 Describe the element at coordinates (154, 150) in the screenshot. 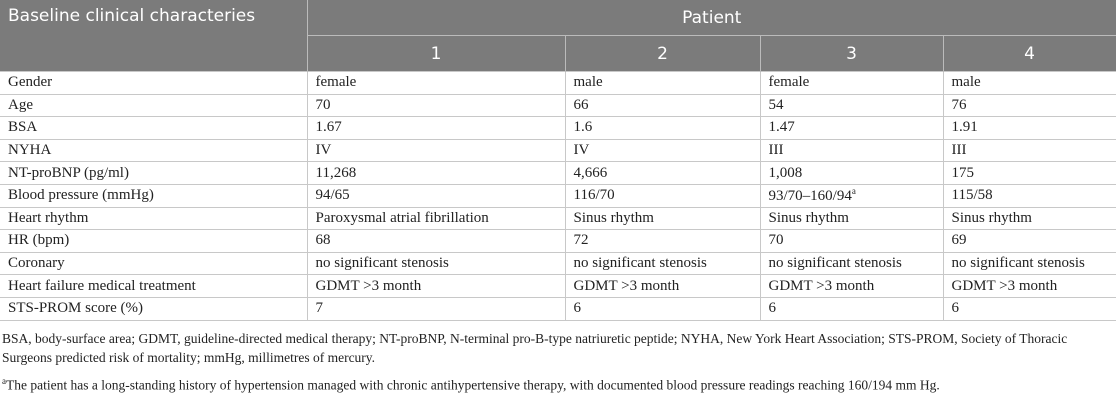

I see `row-label: NYHA` at that location.